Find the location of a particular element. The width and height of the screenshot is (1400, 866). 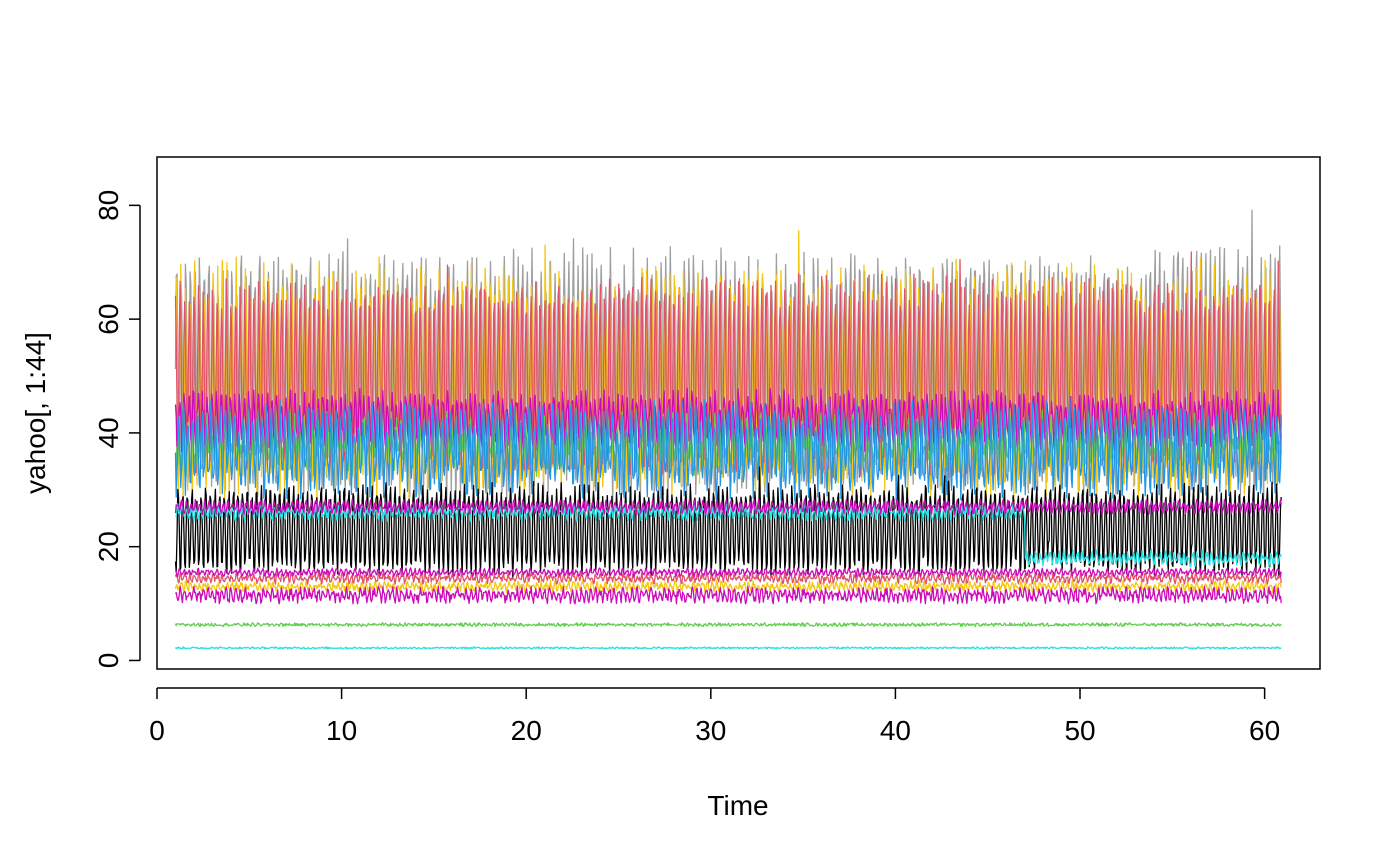

y-tick-label: 80 is located at coordinates (108, 205).